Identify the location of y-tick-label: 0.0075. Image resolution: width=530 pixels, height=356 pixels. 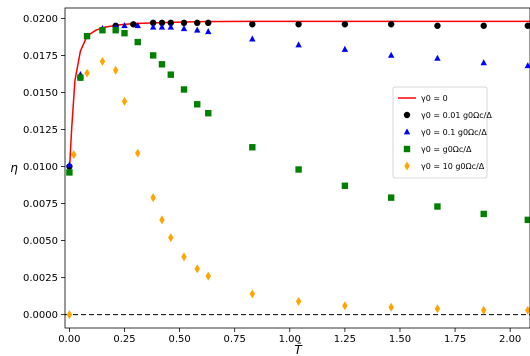
(40, 204).